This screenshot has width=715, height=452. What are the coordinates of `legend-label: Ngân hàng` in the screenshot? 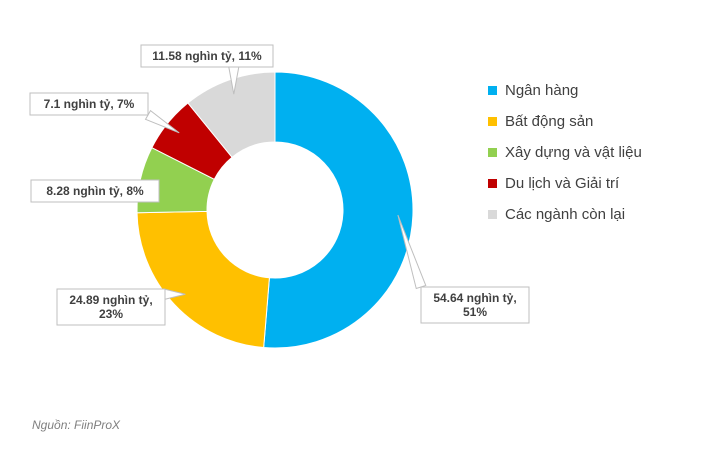 It's located at (542, 90).